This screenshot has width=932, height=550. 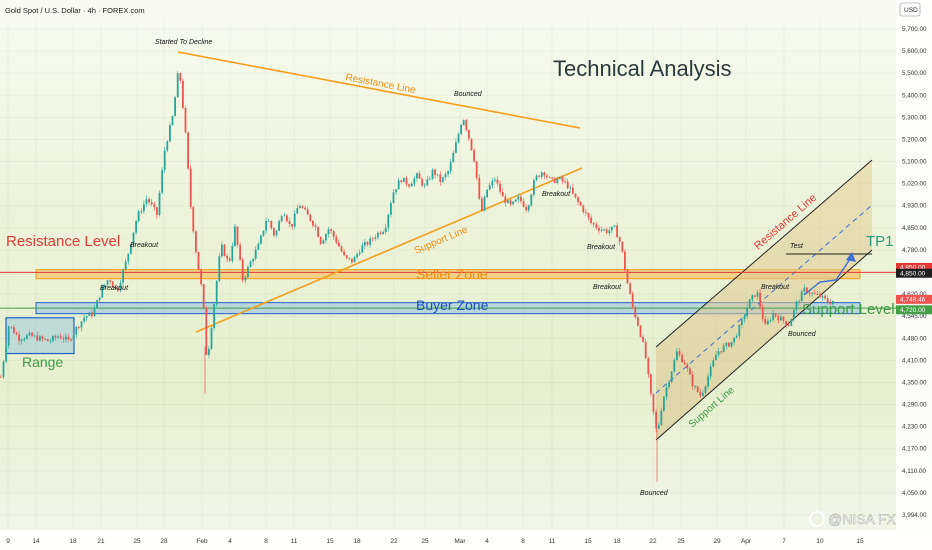 I want to click on x-tick-label: 9, so click(x=8, y=541).